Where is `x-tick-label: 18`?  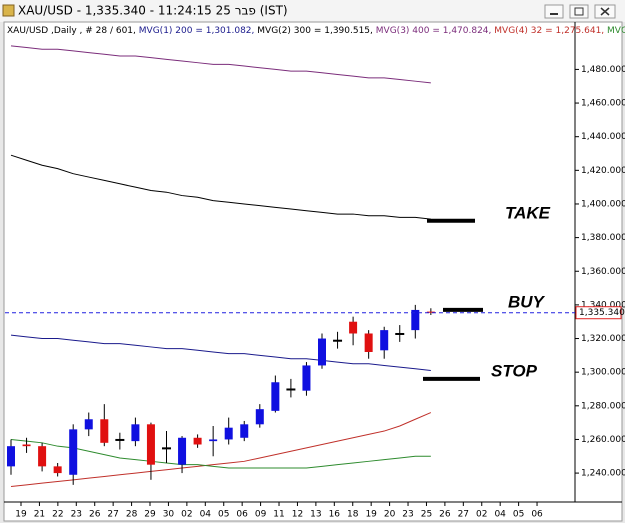
x-tick-label: 18 is located at coordinates (353, 515).